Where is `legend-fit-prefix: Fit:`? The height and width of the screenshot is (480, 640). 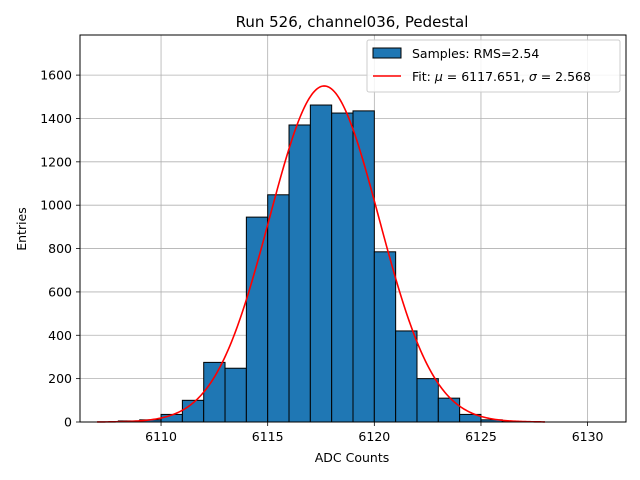 legend-fit-prefix: Fit: is located at coordinates (423, 76).